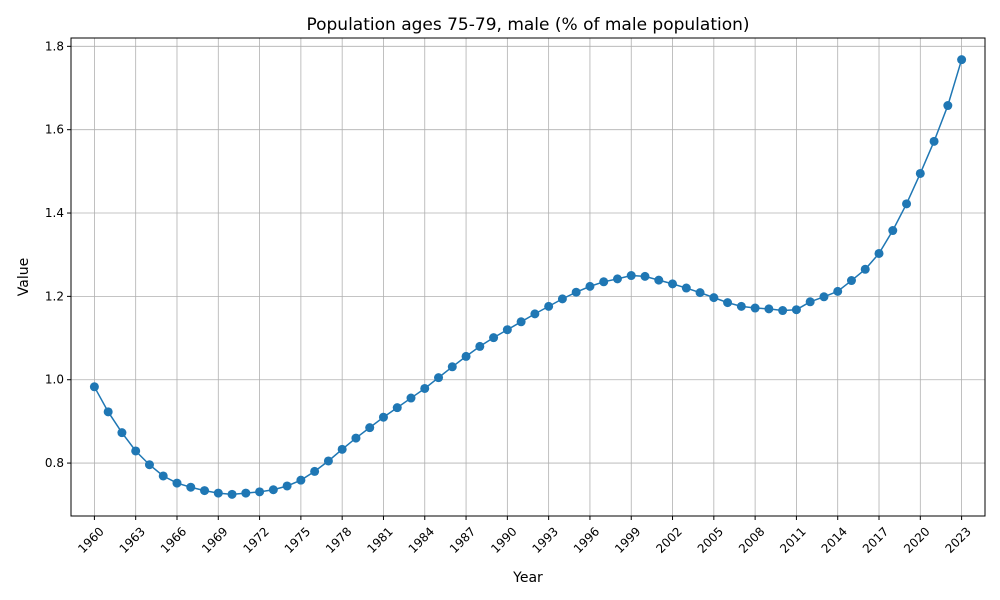 This screenshot has width=1000, height=600. I want to click on y-tick-label: 1.6, so click(54, 130).